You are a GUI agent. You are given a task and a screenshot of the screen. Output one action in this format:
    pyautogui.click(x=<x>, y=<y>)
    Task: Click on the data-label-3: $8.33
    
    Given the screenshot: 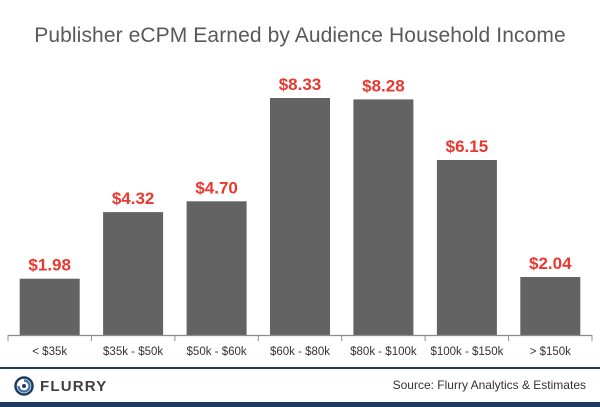 What is the action you would take?
    pyautogui.click(x=300, y=84)
    